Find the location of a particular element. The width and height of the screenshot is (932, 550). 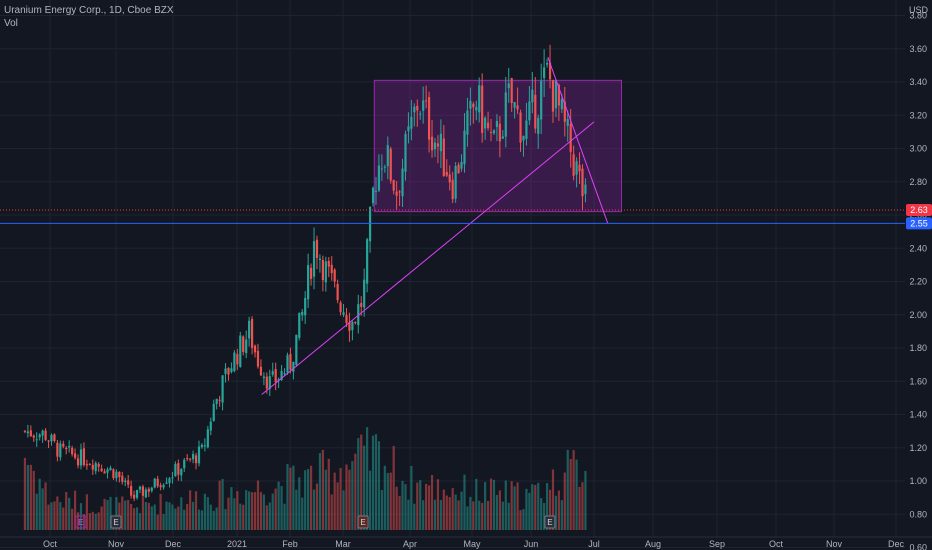

x-tick-label: Dec is located at coordinates (173, 544).